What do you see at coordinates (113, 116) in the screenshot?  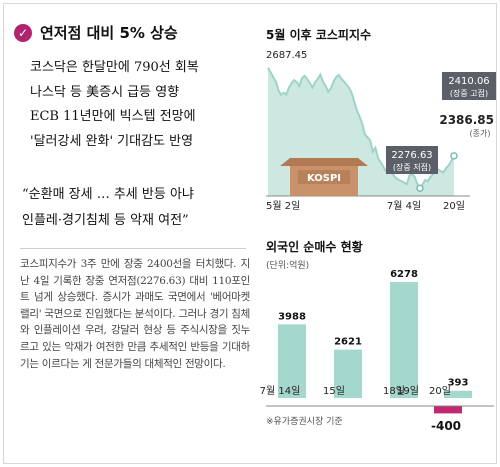 I see `summary-line: ECB 11년만에 빅스텝 전망에` at bounding box center [113, 116].